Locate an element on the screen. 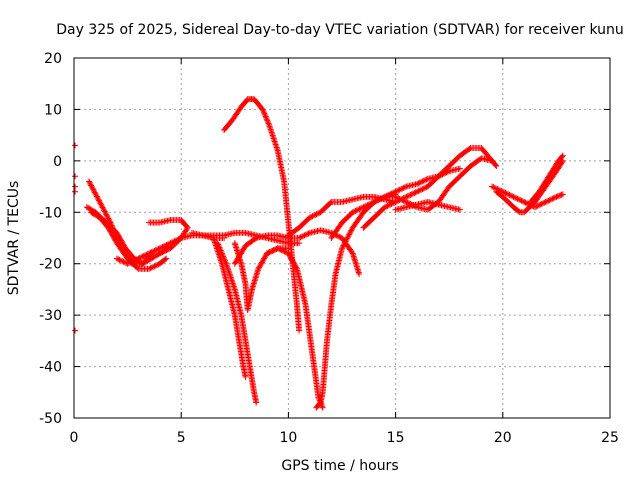  x-tick-label: 20 is located at coordinates (503, 438).